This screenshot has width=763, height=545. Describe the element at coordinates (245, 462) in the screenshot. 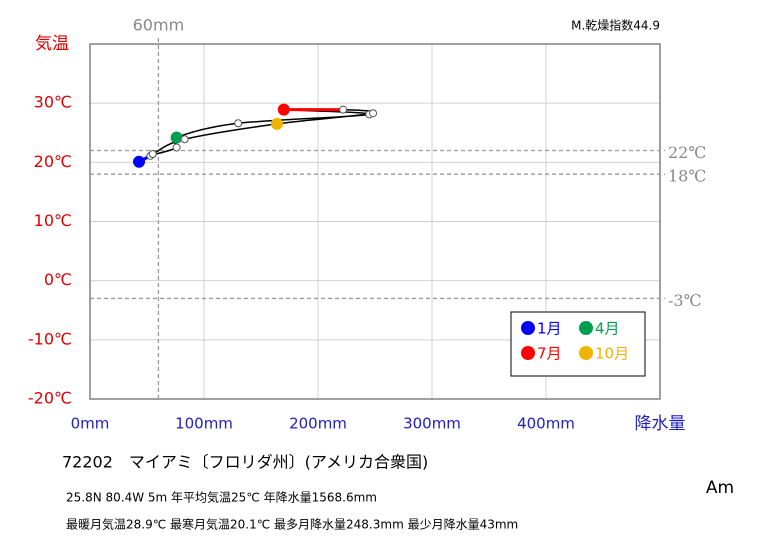

I see `station: 72202 マイアミ〔フロリダ州〕(アメリカ合衆国)` at that location.